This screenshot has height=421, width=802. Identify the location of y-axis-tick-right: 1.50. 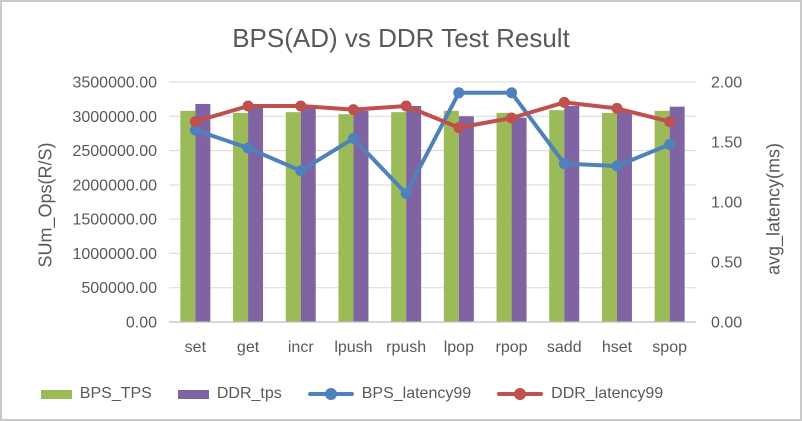
(726, 143).